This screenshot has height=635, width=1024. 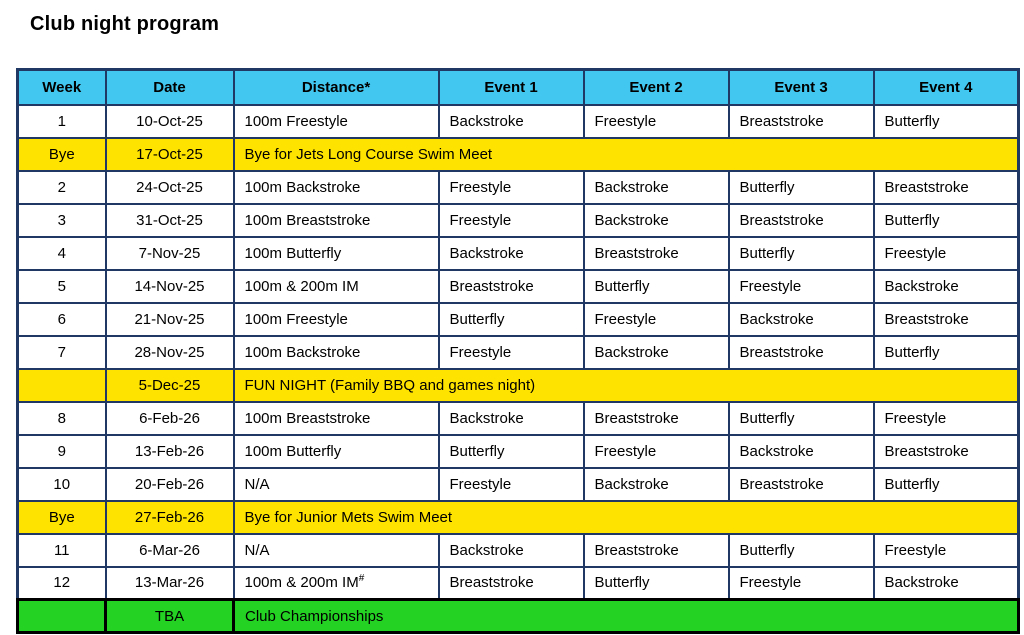 What do you see at coordinates (61, 451) in the screenshot?
I see `week-cell: 9` at bounding box center [61, 451].